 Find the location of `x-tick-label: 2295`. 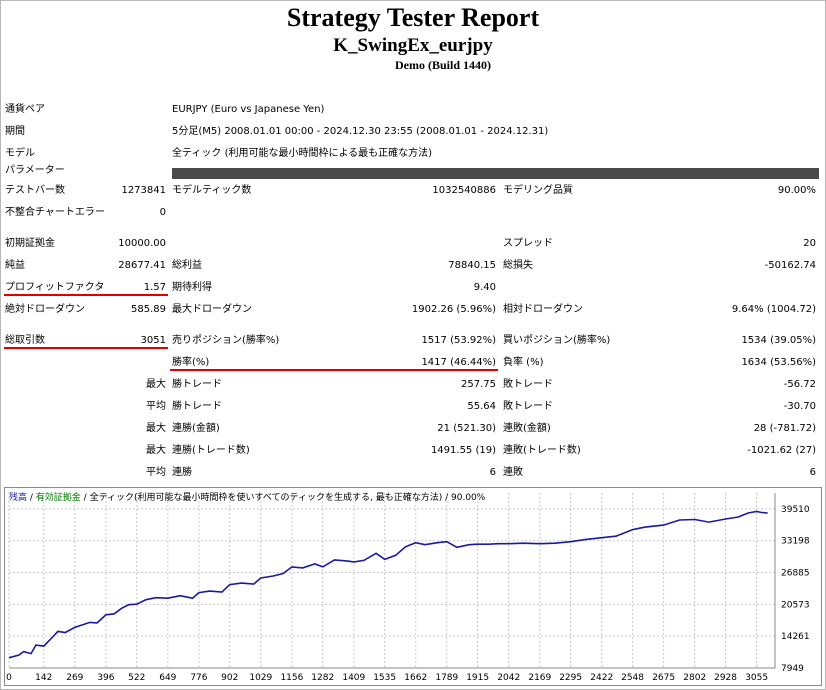

x-tick-label: 2295 is located at coordinates (570, 678).